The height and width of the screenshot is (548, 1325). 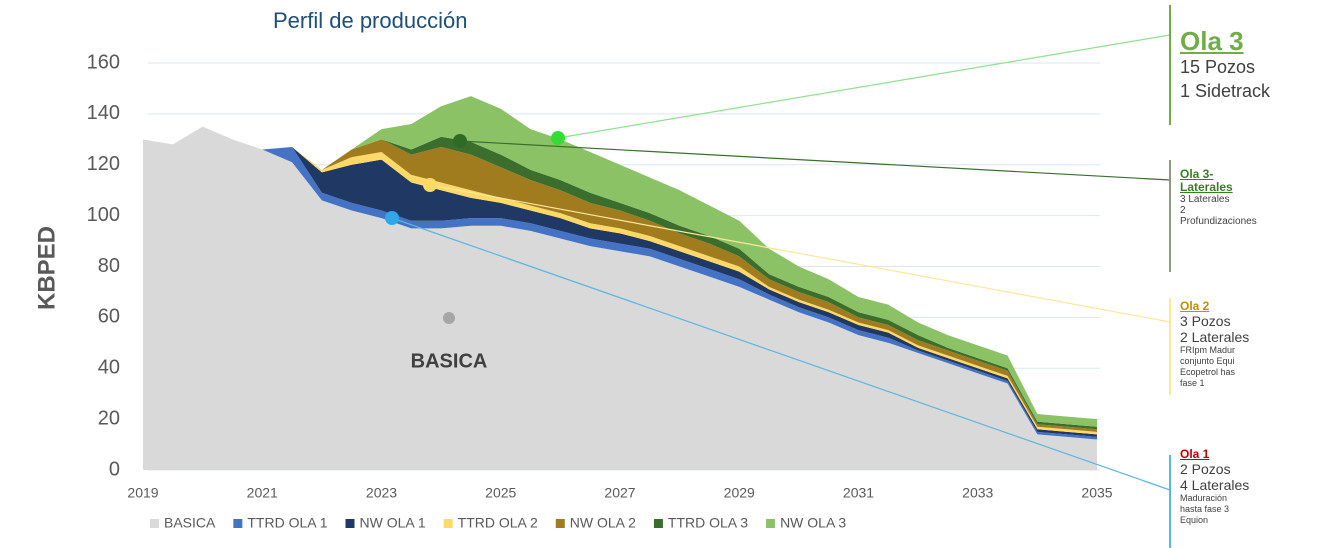 What do you see at coordinates (262, 493) in the screenshot?
I see `x-tick-label: 2021` at bounding box center [262, 493].